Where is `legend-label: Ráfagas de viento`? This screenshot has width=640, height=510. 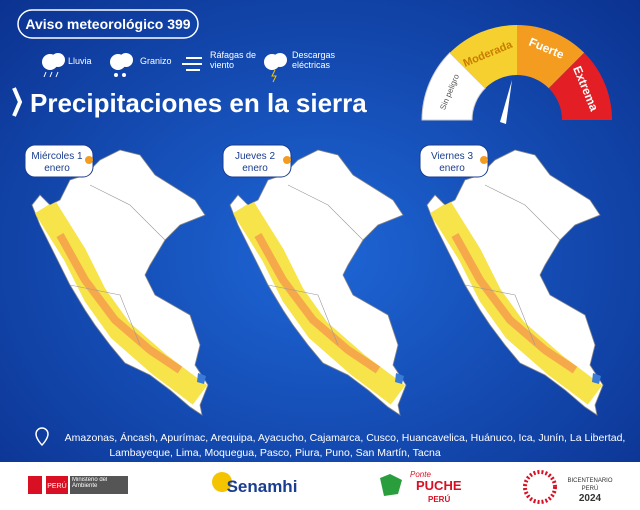
legend-label: Ráfagas de viento is located at coordinates (233, 60).